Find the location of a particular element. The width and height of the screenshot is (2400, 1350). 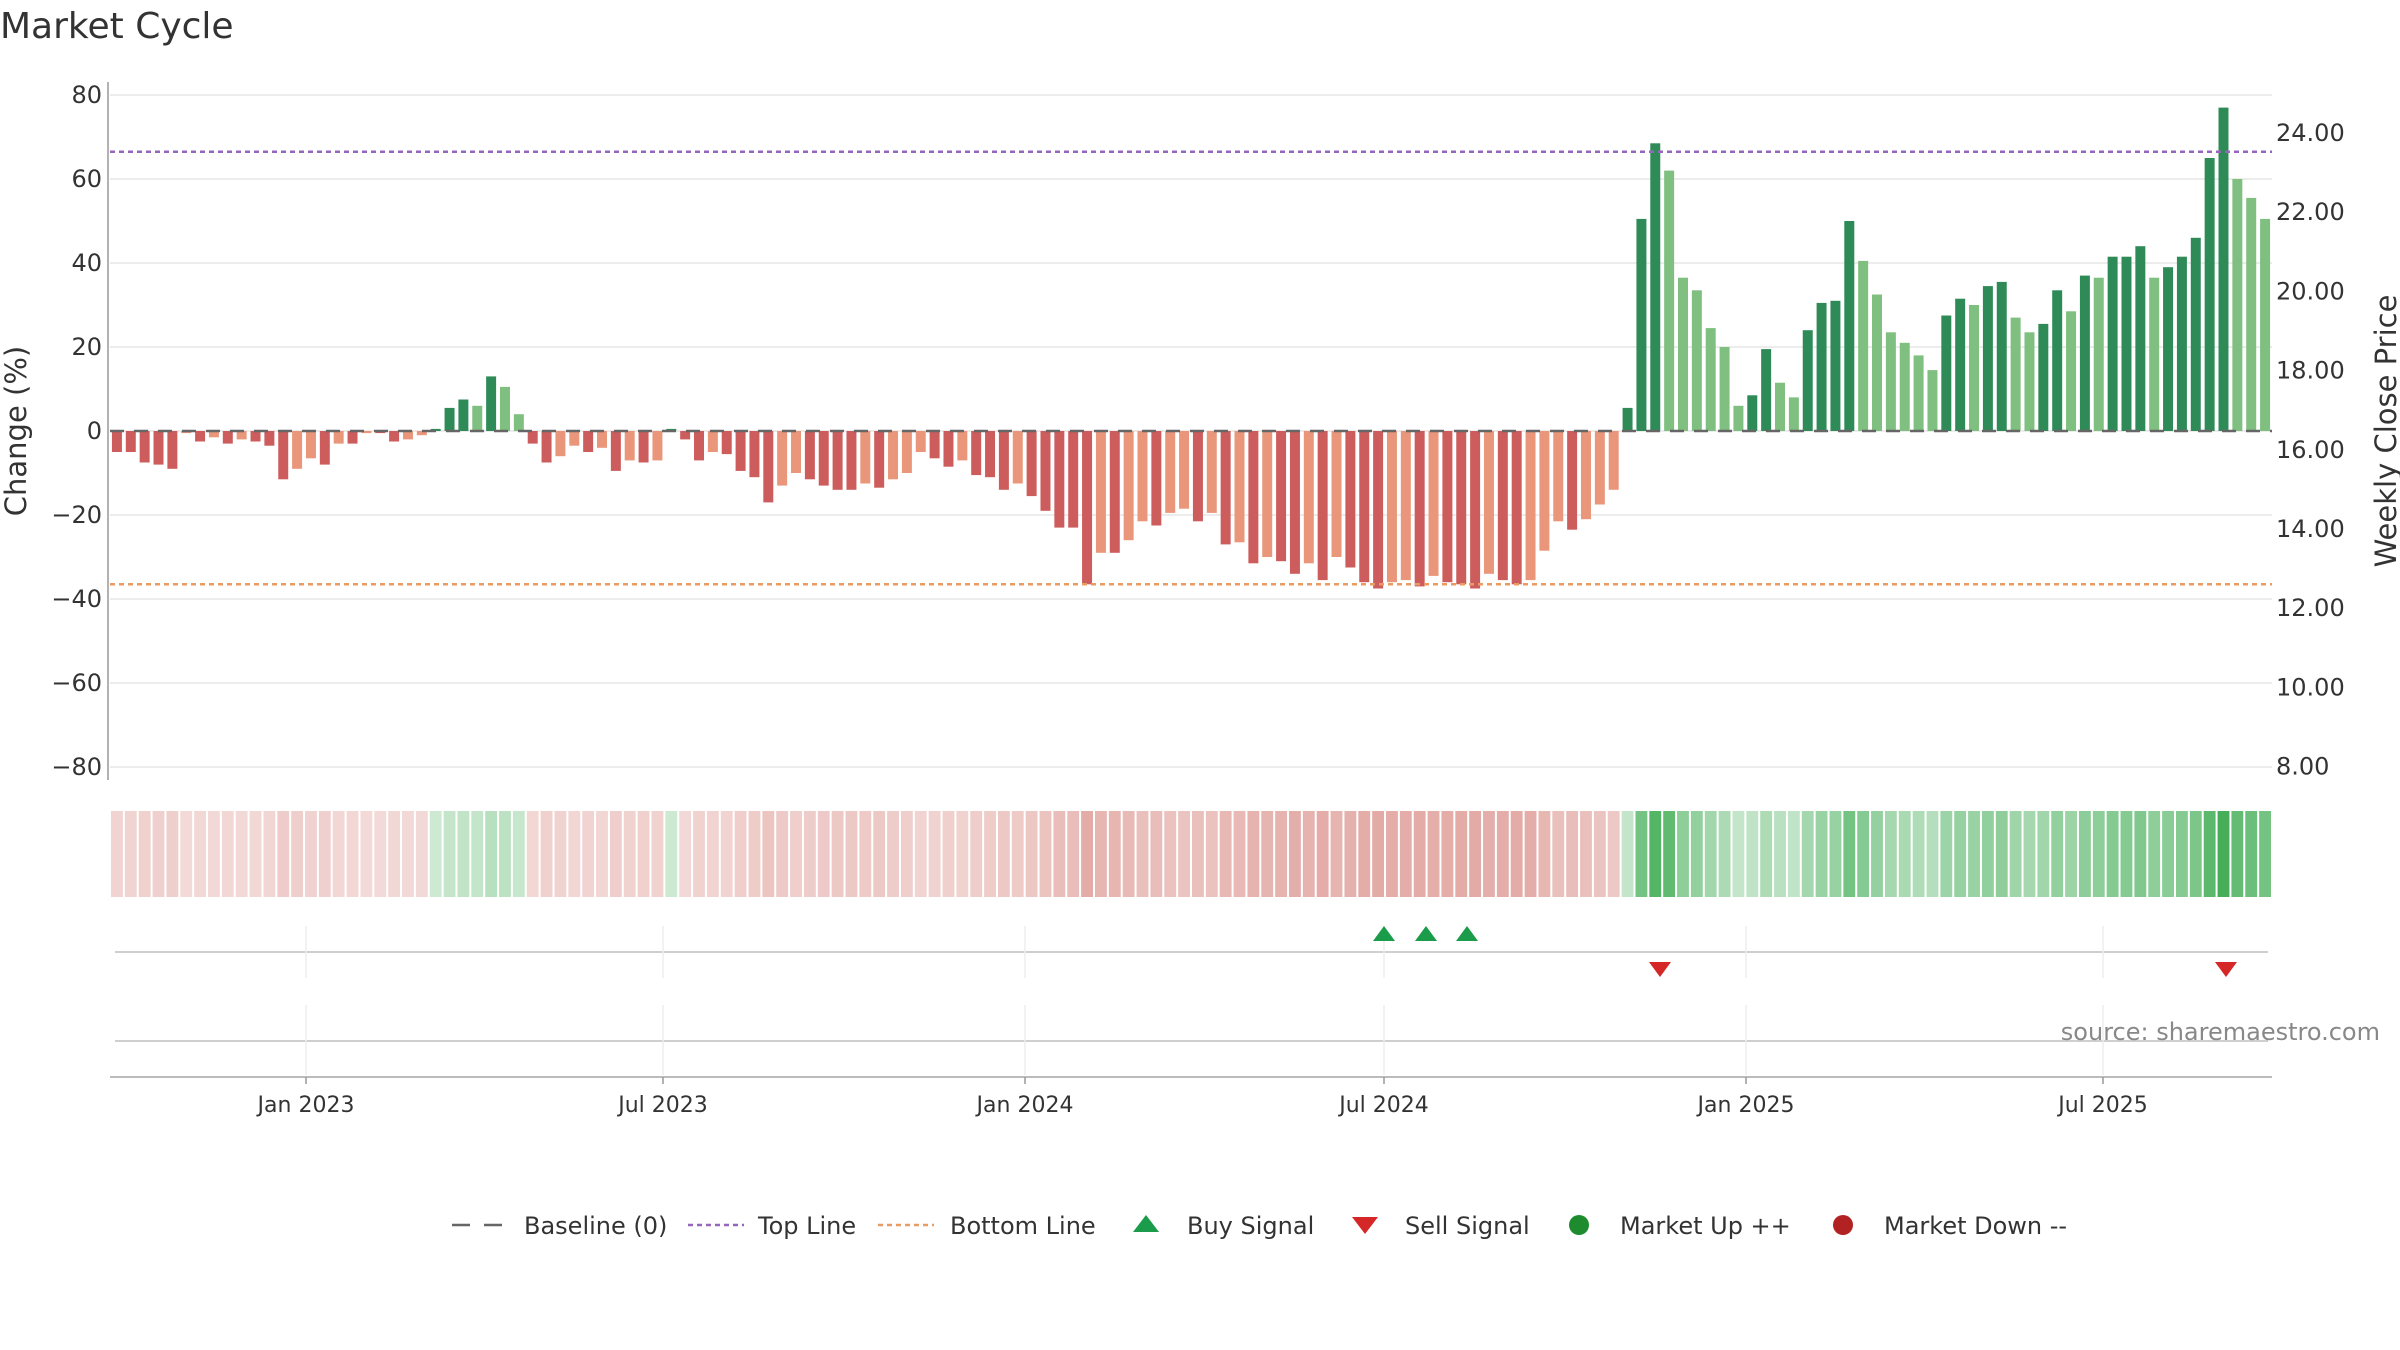

buy-signal-marker is located at coordinates (1467, 933).